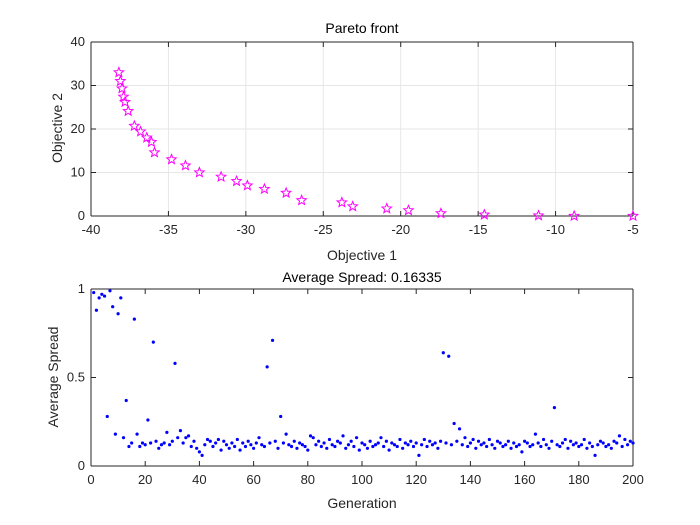  I want to click on pareto-front-y-tick-label: 20, so click(78, 128).